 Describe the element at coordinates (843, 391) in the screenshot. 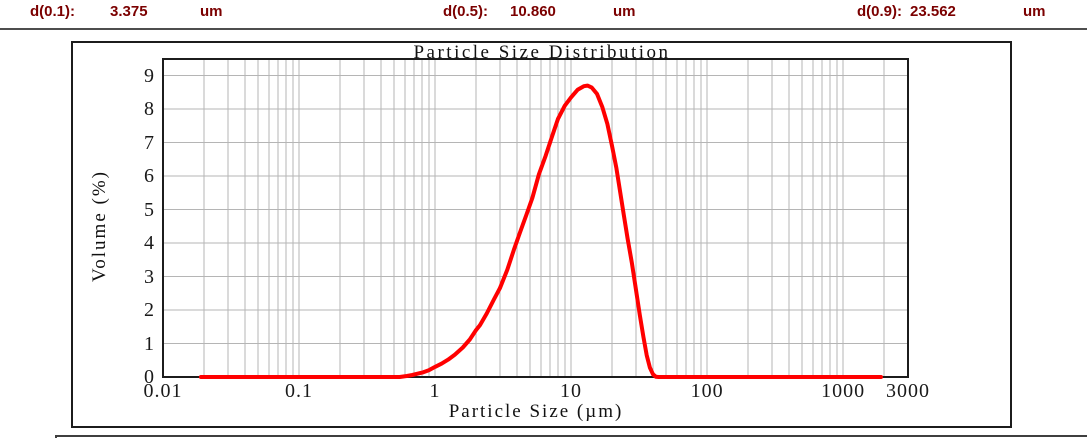

I see `x-tick-label: 1000` at that location.